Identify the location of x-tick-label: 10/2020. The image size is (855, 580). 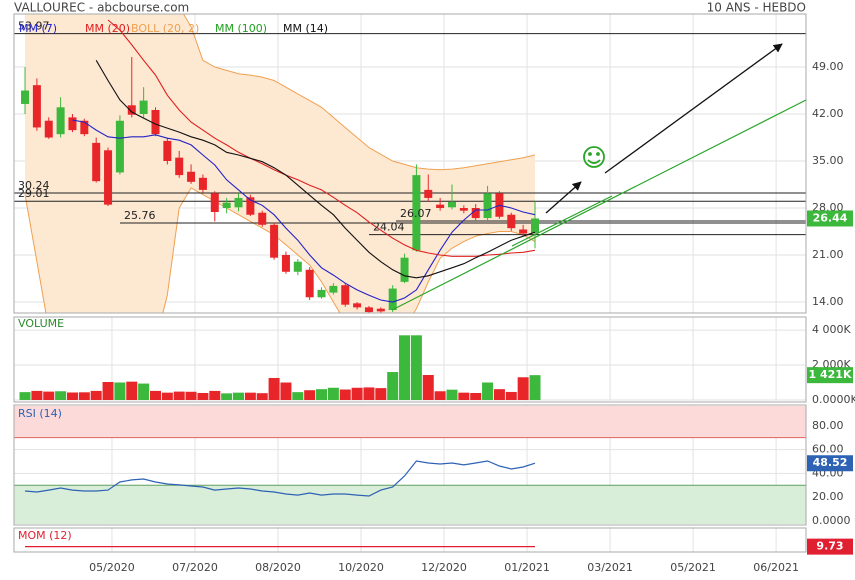
(361, 567).